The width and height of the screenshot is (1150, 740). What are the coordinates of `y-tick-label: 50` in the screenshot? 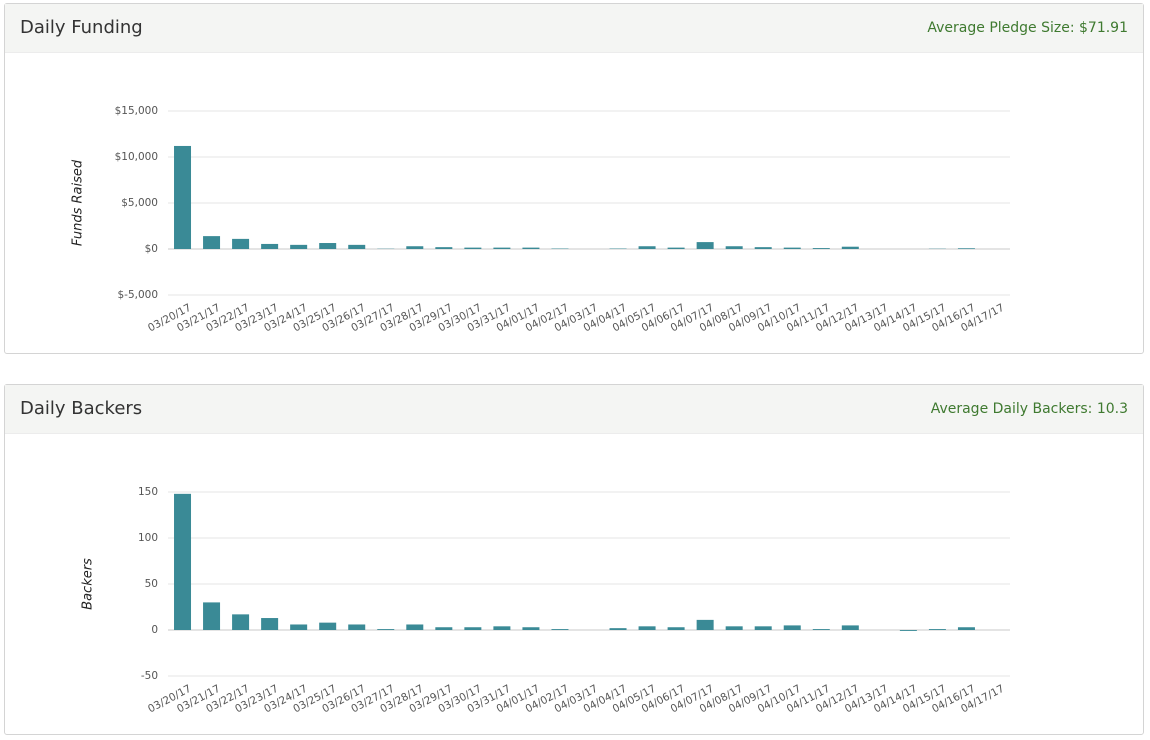 It's located at (151, 584).